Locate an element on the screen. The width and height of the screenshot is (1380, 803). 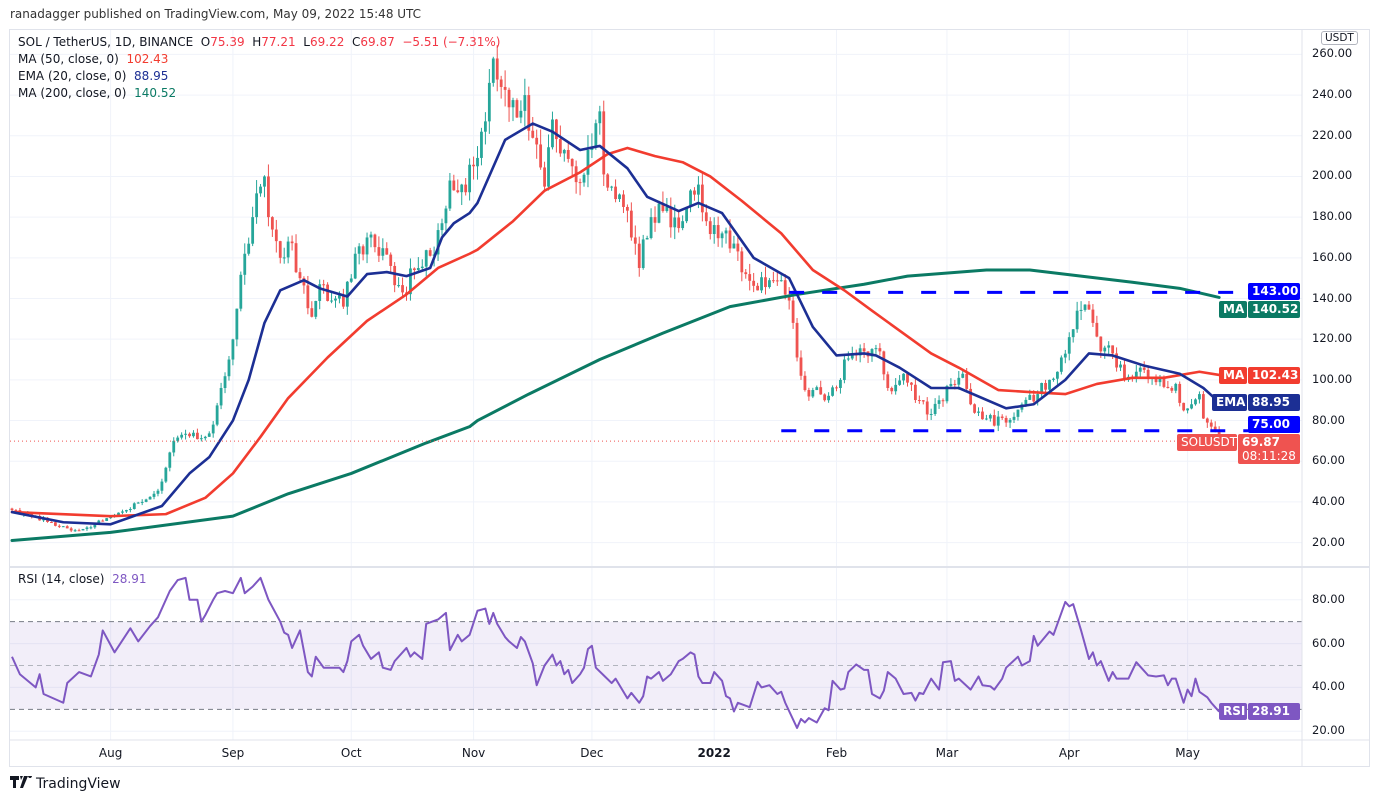
resistance-price-tag: 143.00 is located at coordinates (1274, 291).